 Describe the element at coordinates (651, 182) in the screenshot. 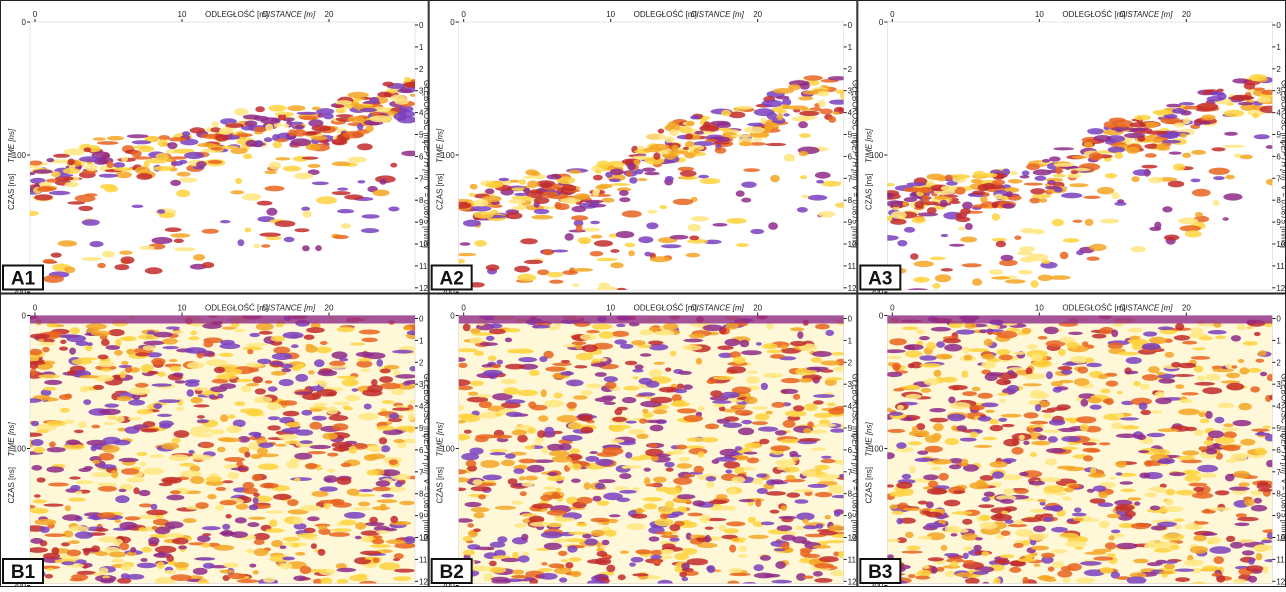

I see `radargram` at that location.